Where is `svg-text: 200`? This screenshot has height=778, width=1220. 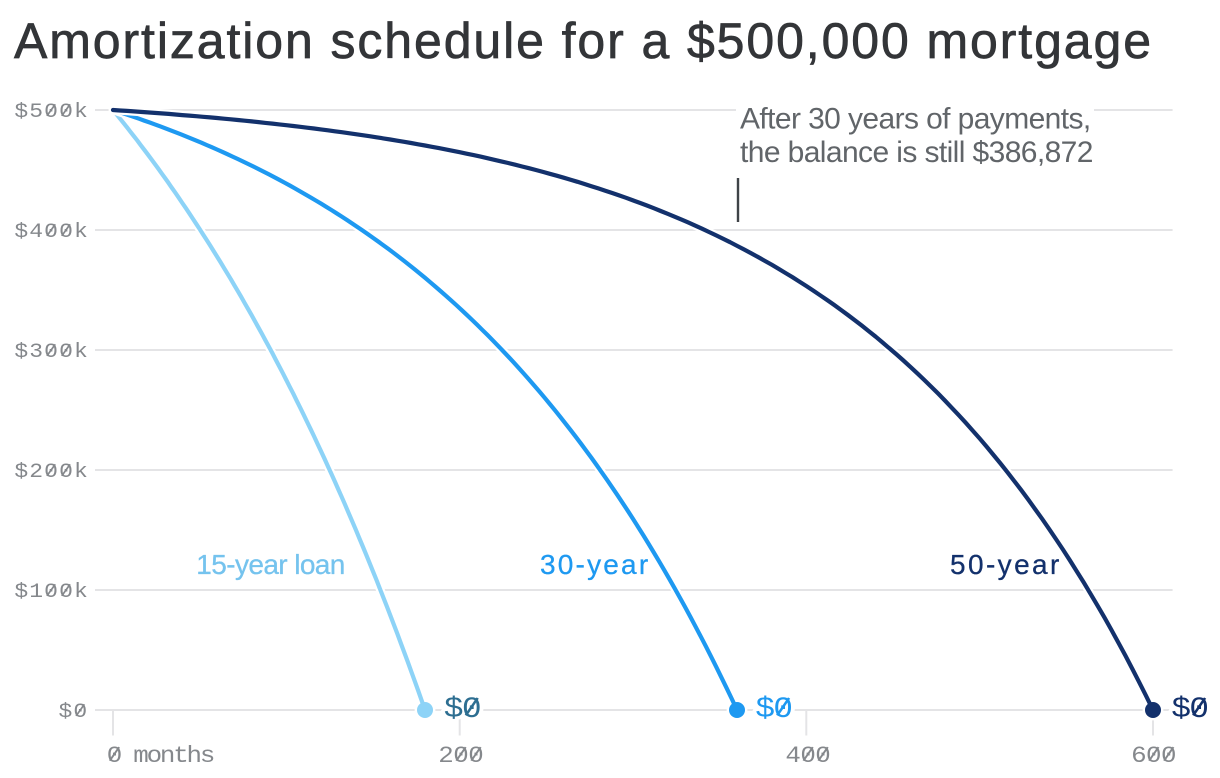
svg-text: 200 is located at coordinates (460, 756).